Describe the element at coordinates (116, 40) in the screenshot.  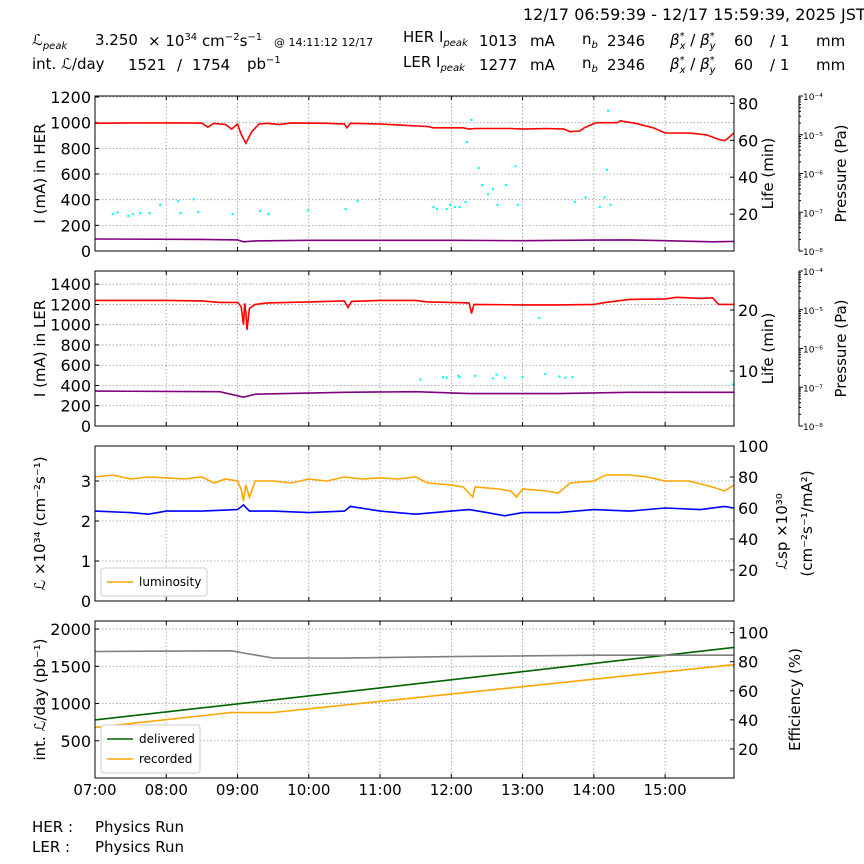
I see `lpeak-value: 3.250` at that location.